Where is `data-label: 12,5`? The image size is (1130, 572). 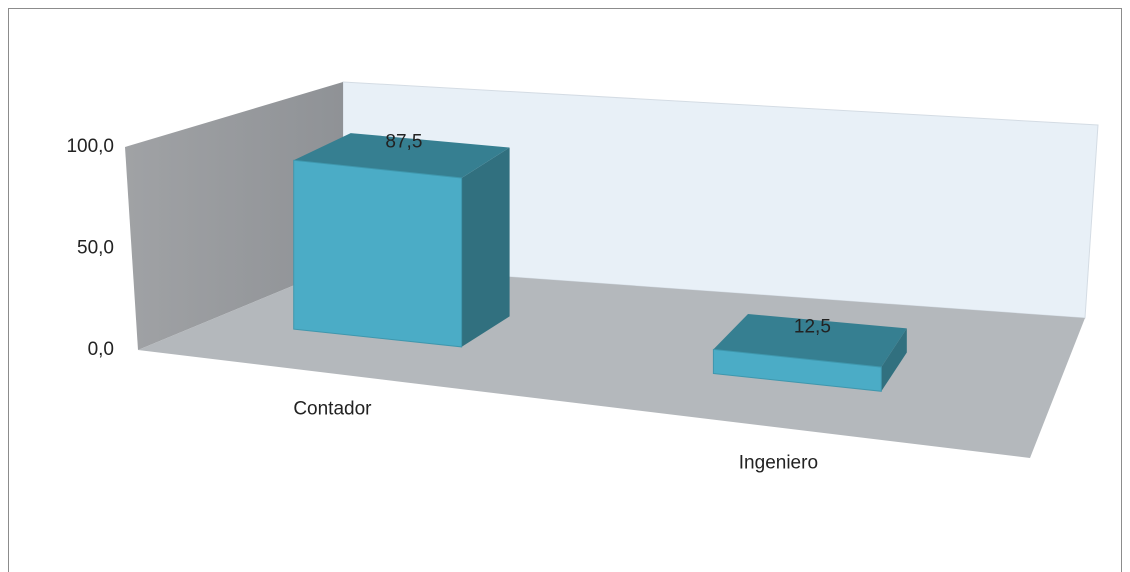 data-label: 12,5 is located at coordinates (812, 327).